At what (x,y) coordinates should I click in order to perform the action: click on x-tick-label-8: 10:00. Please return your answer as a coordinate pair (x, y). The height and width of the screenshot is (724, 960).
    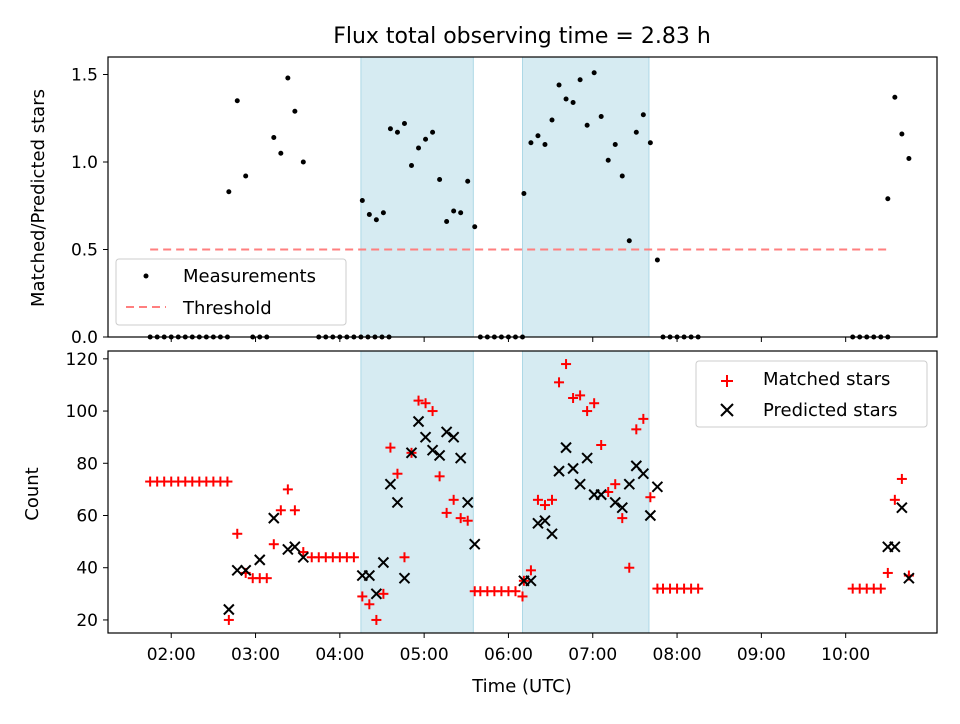
    Looking at the image, I should click on (845, 655).